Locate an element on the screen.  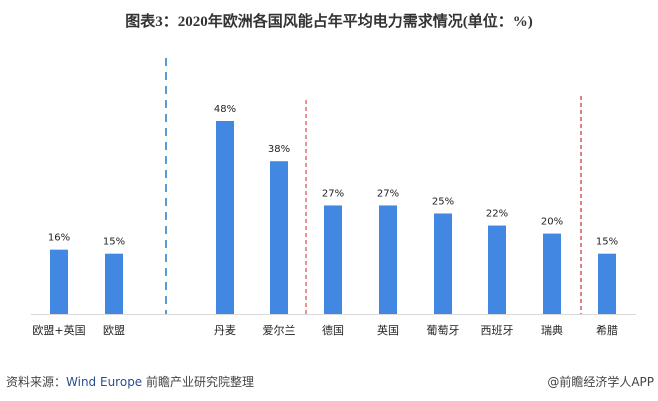
source-note: 资料来源：Wind Europe 前瞻产业研究院整理 is located at coordinates (130, 381).